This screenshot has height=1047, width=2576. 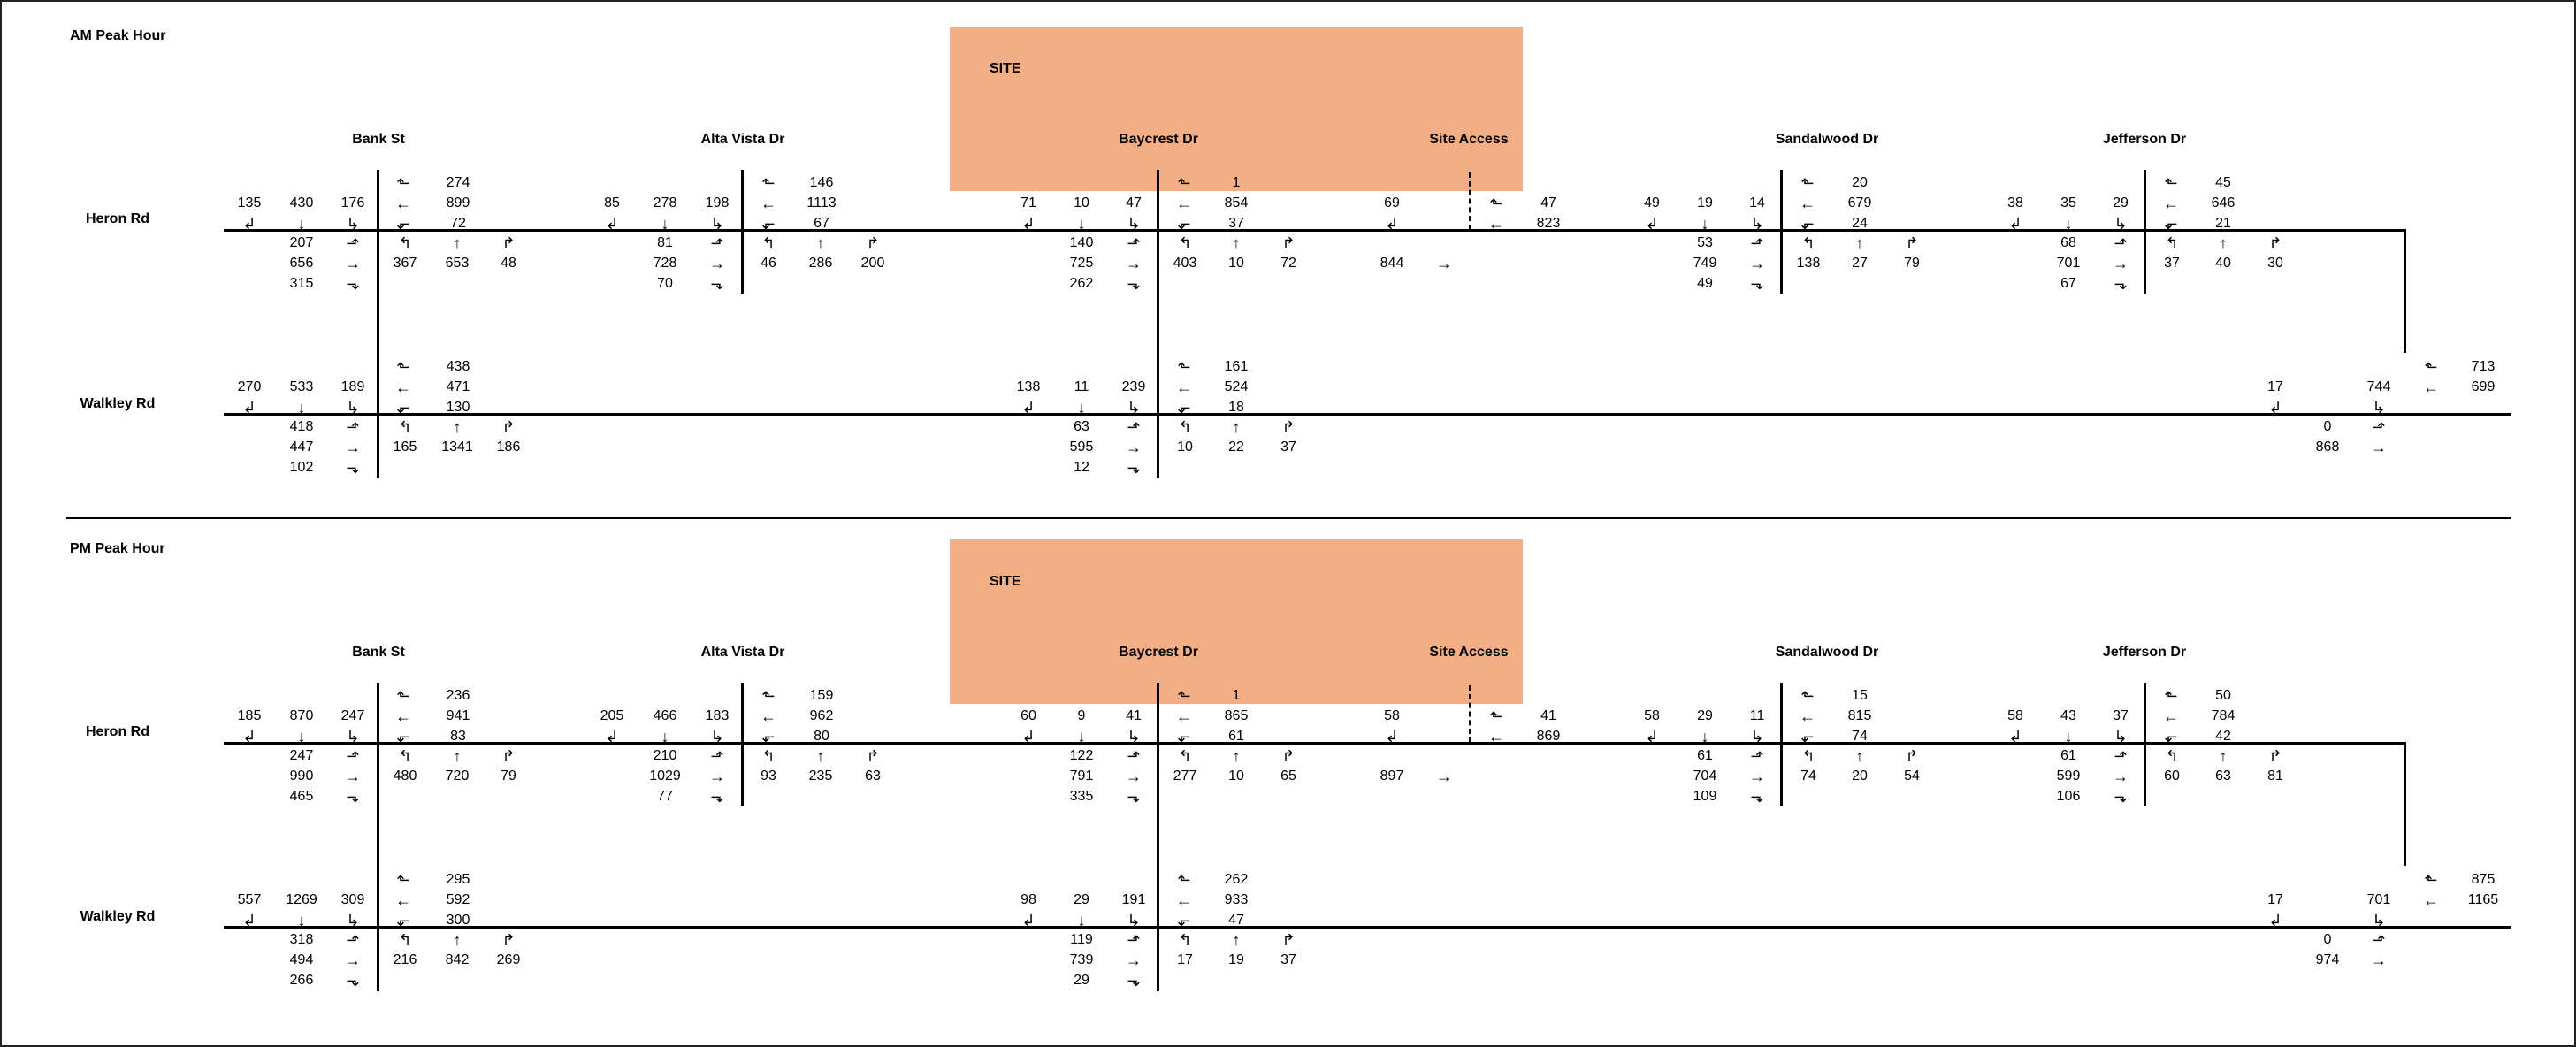 What do you see at coordinates (1081, 202) in the screenshot?
I see `heron-baycrest-sb-vol: 10` at bounding box center [1081, 202].